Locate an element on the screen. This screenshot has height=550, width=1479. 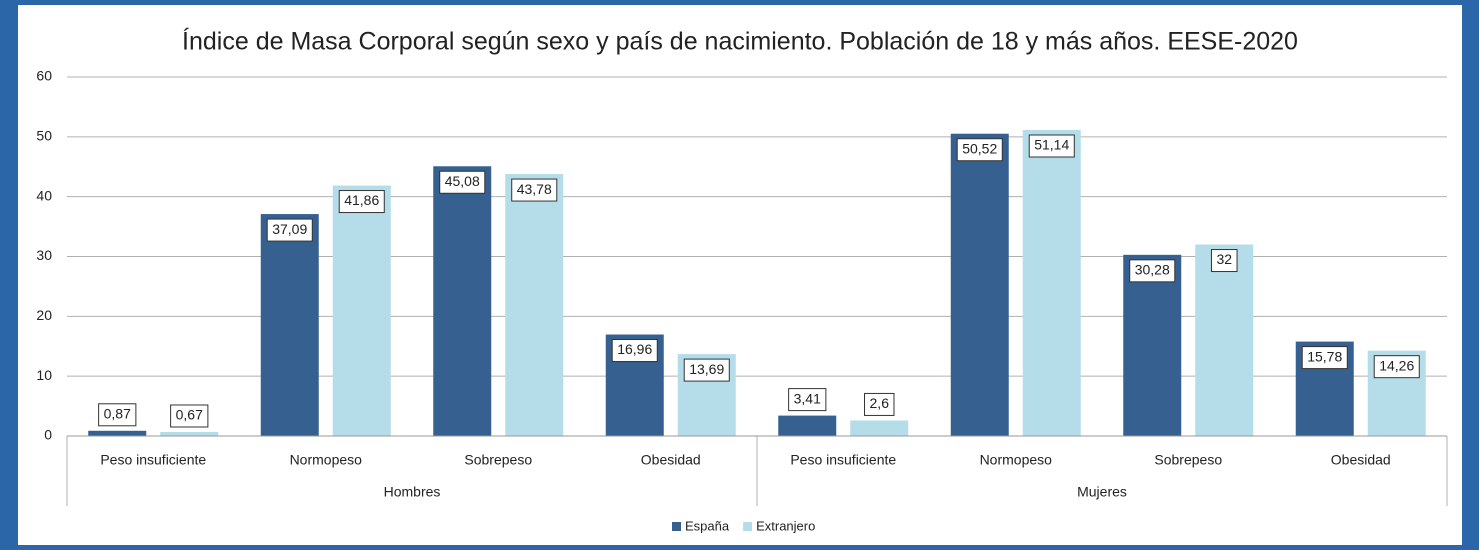
data-label: 51,14 is located at coordinates (1051, 145).